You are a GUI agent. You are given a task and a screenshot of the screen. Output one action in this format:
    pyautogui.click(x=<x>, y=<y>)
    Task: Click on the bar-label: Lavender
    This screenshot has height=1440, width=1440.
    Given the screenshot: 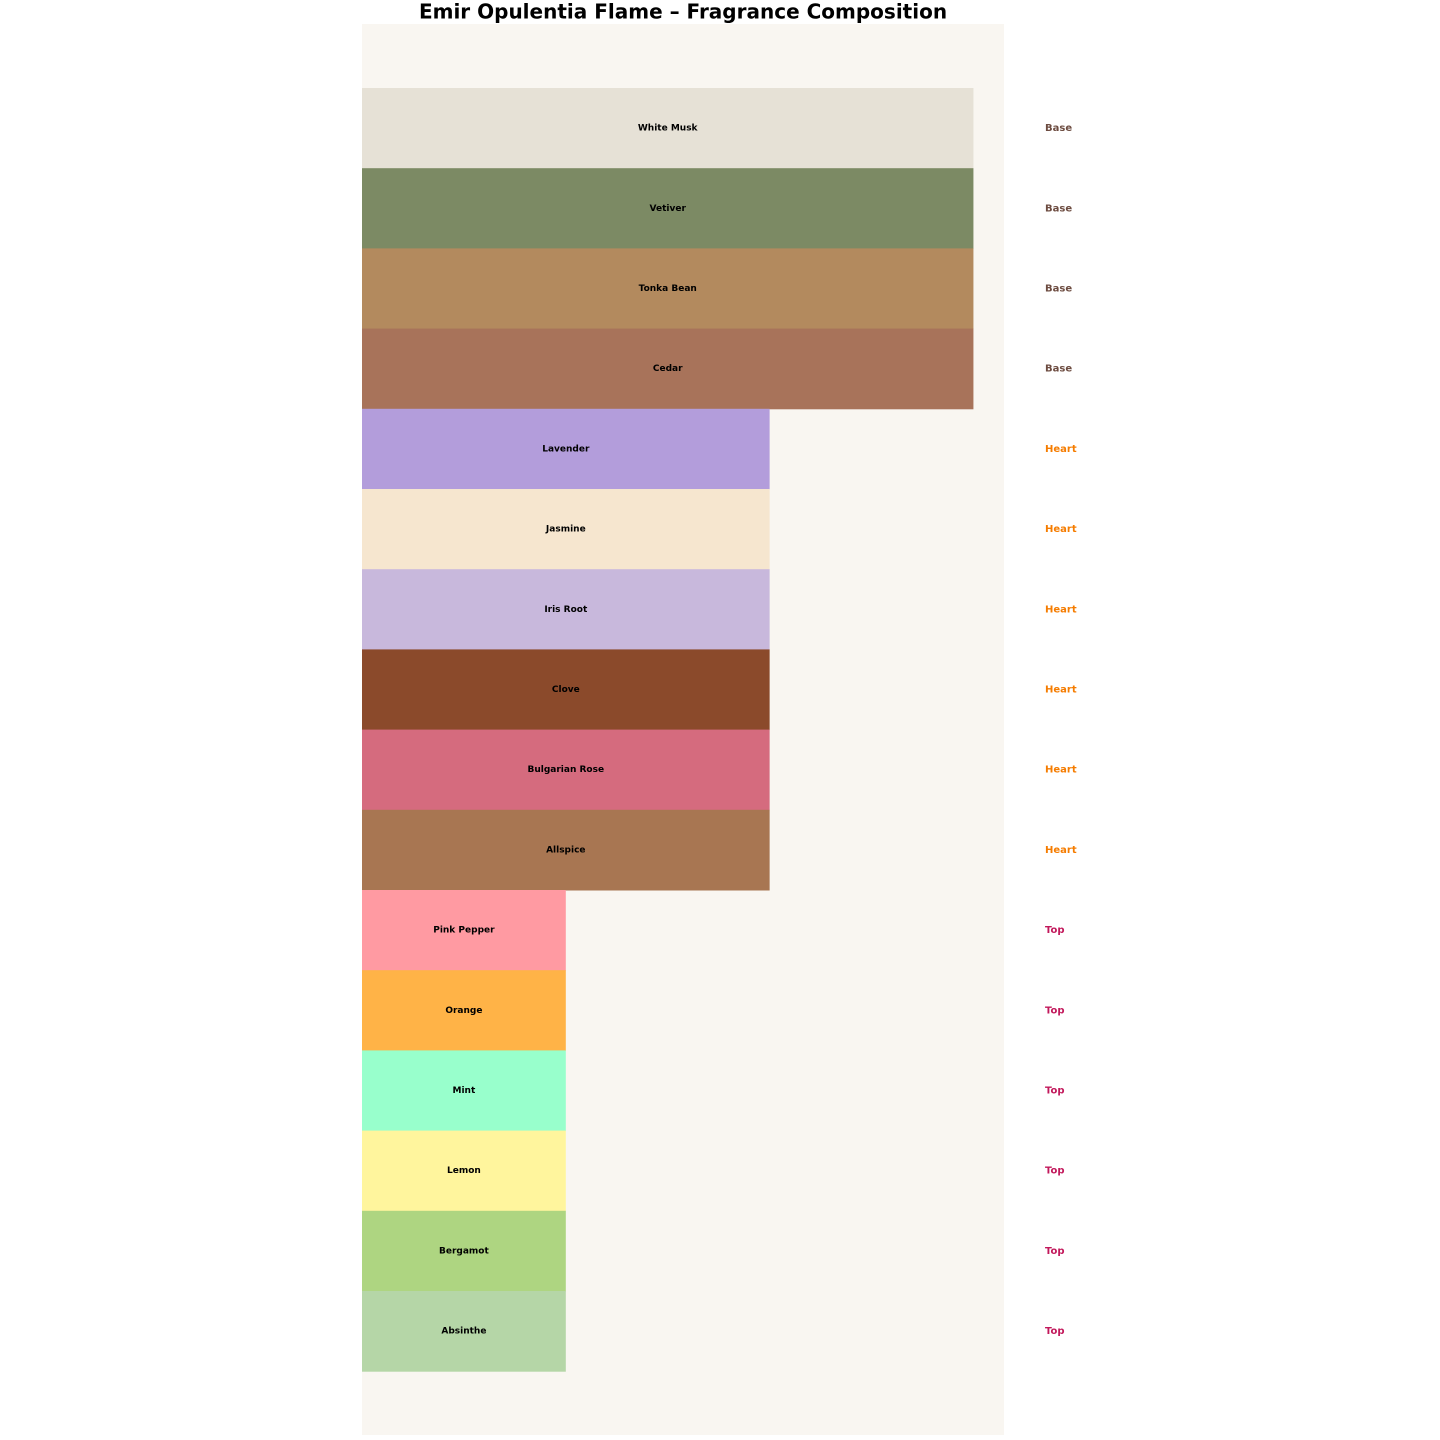 What is the action you would take?
    pyautogui.click(x=566, y=449)
    